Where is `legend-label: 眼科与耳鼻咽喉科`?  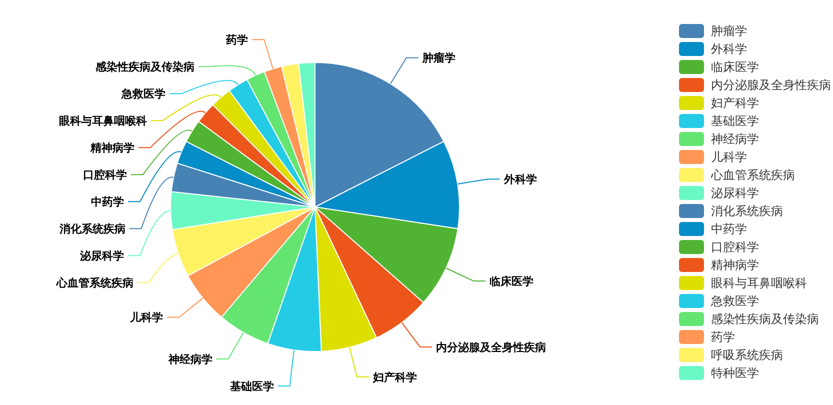
legend-label: 眼科与耳鼻咽喉科 is located at coordinates (759, 283).